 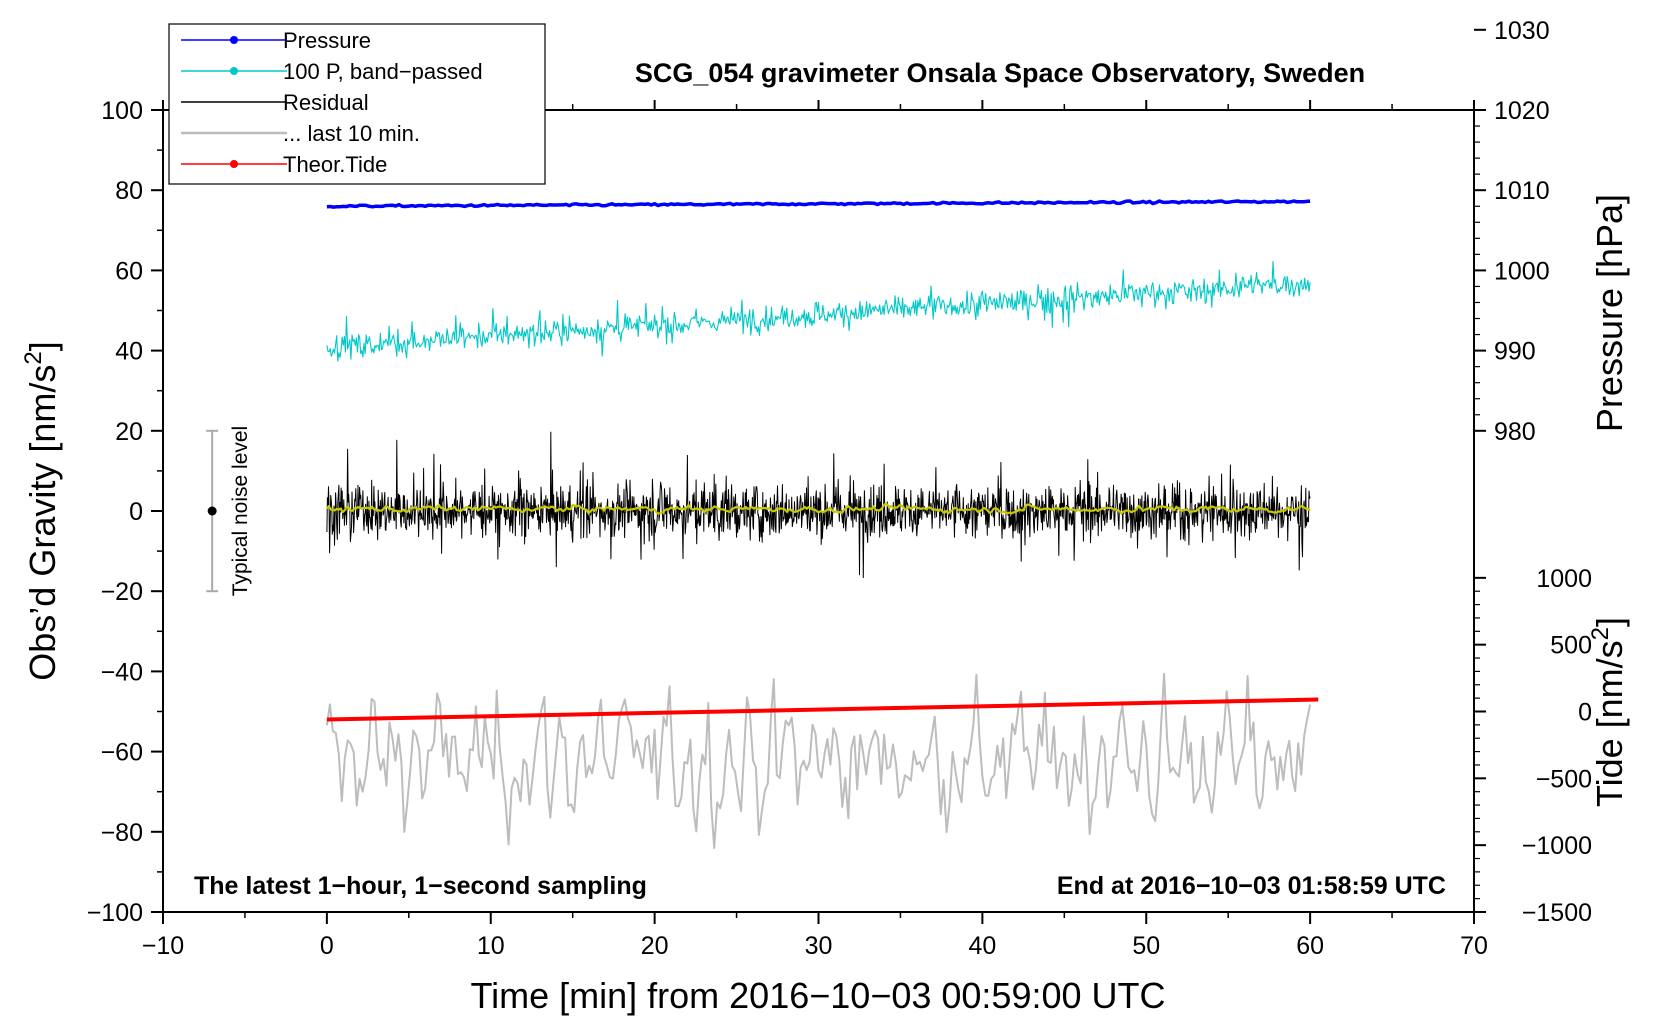 I want to click on legend-label: ... last 10 min., so click(x=351, y=133).